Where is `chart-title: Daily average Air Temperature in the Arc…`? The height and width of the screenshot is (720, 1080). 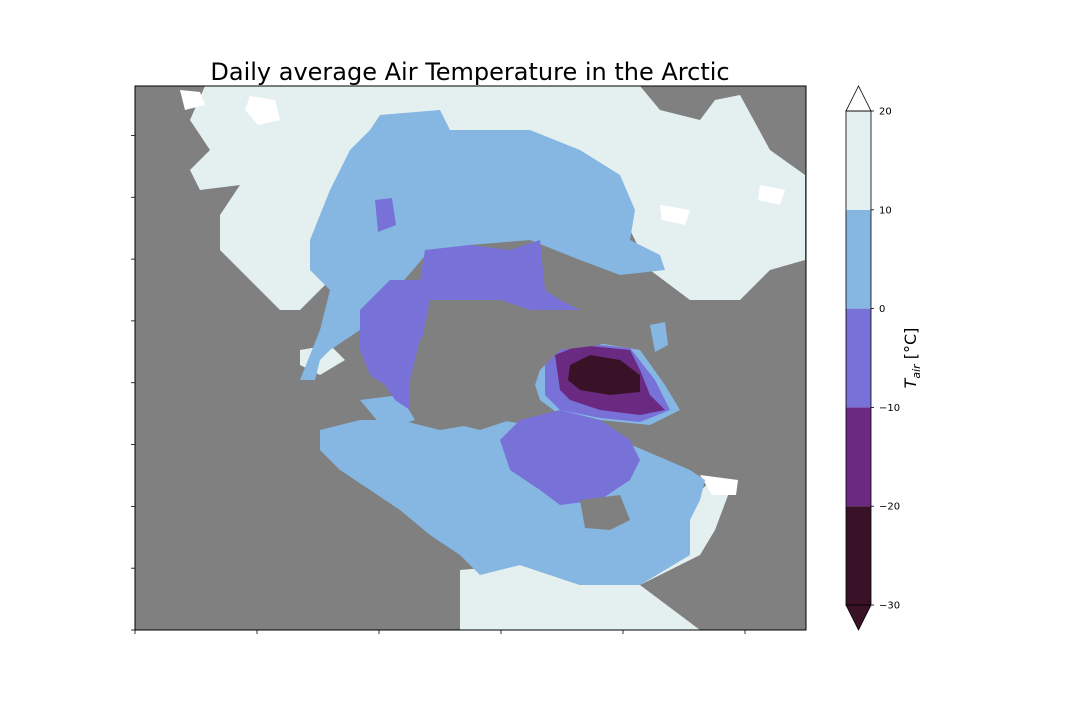
chart-title: Daily average Air Temperature in the Arc… is located at coordinates (469, 72).